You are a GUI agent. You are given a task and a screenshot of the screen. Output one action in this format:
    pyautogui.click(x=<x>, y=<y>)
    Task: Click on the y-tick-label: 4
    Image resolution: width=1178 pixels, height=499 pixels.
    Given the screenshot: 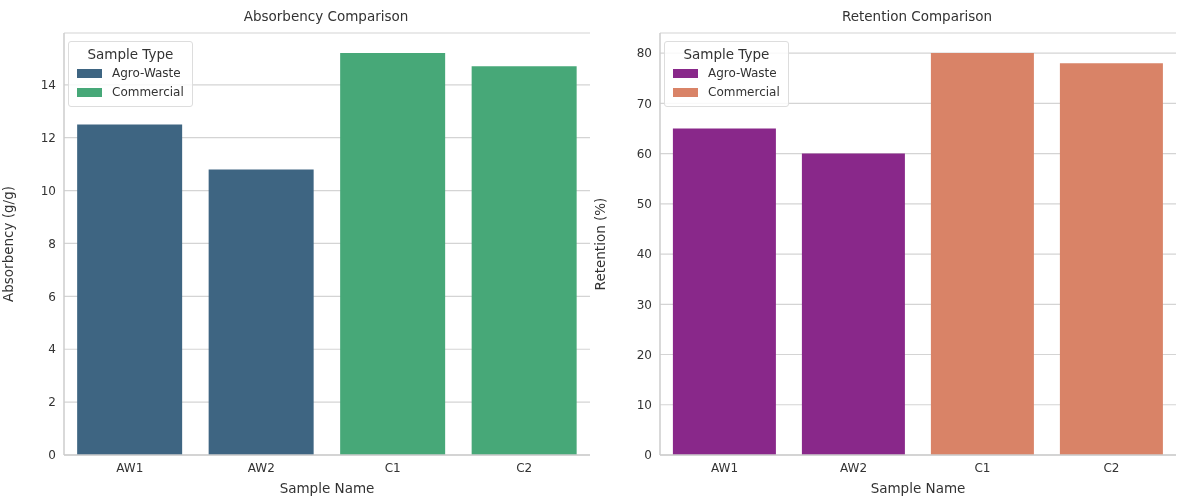 What is the action you would take?
    pyautogui.click(x=52, y=349)
    